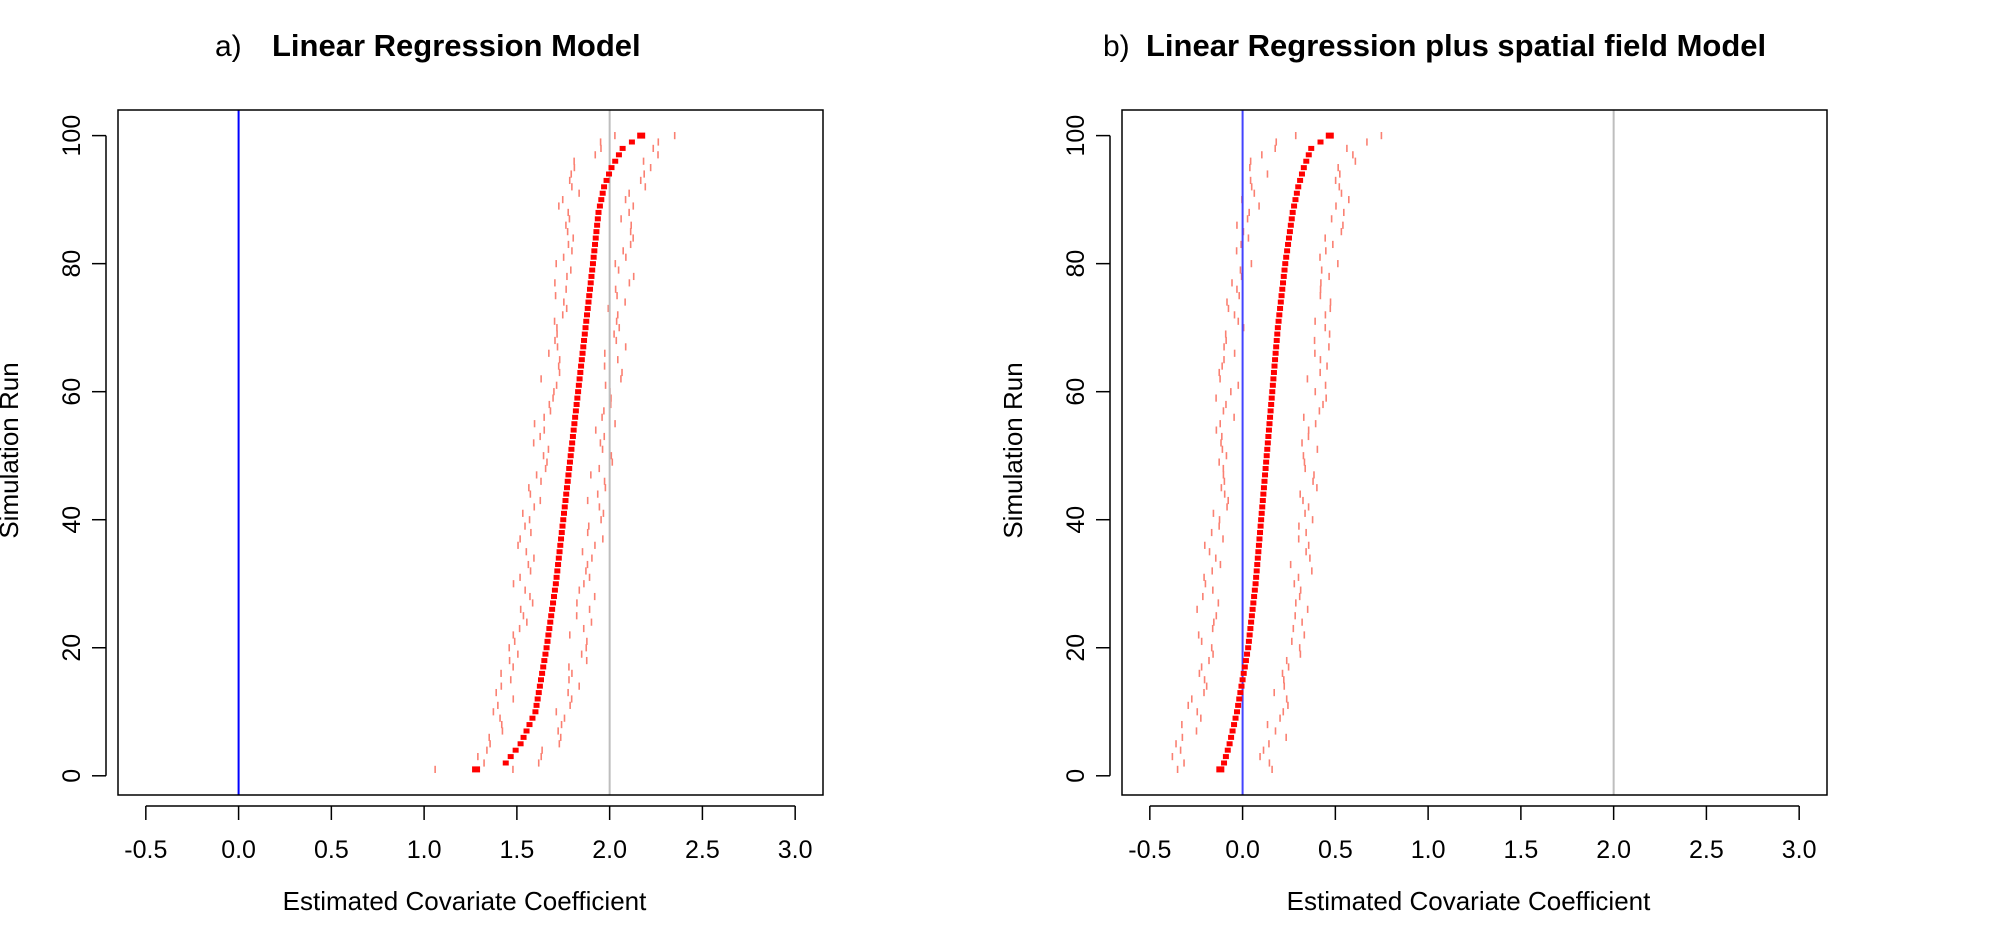  Describe the element at coordinates (1613, 850) in the screenshot. I see `x-tick-label: 2.0` at that location.